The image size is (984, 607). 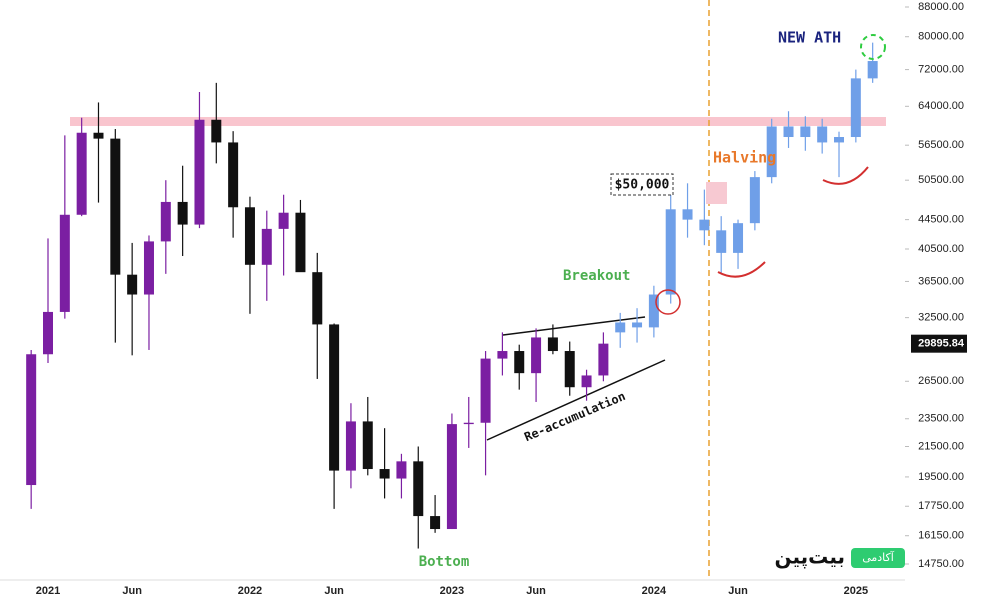 I want to click on x-tick-label: 2022, so click(x=250, y=591).